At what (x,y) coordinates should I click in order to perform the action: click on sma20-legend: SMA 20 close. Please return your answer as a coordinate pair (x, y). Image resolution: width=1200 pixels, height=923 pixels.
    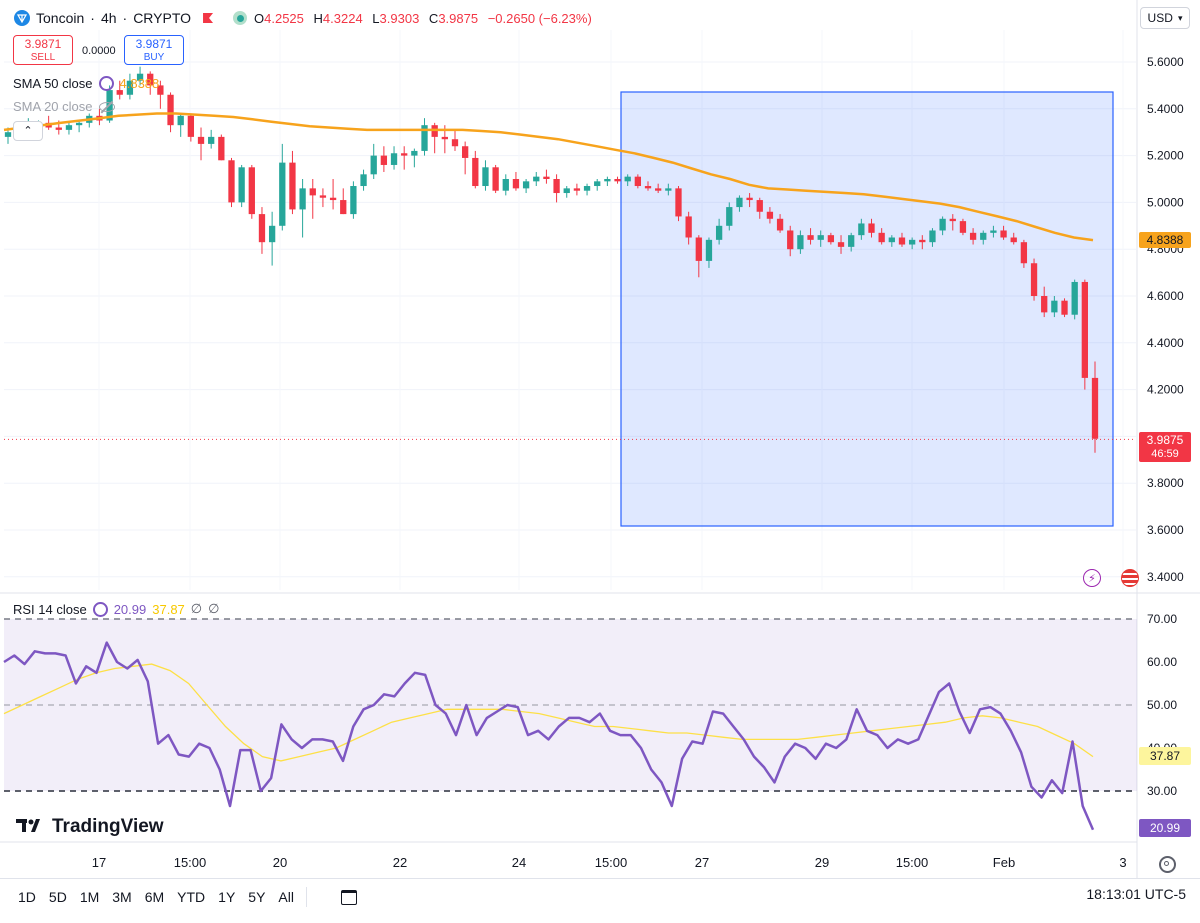
    Looking at the image, I should click on (64, 106).